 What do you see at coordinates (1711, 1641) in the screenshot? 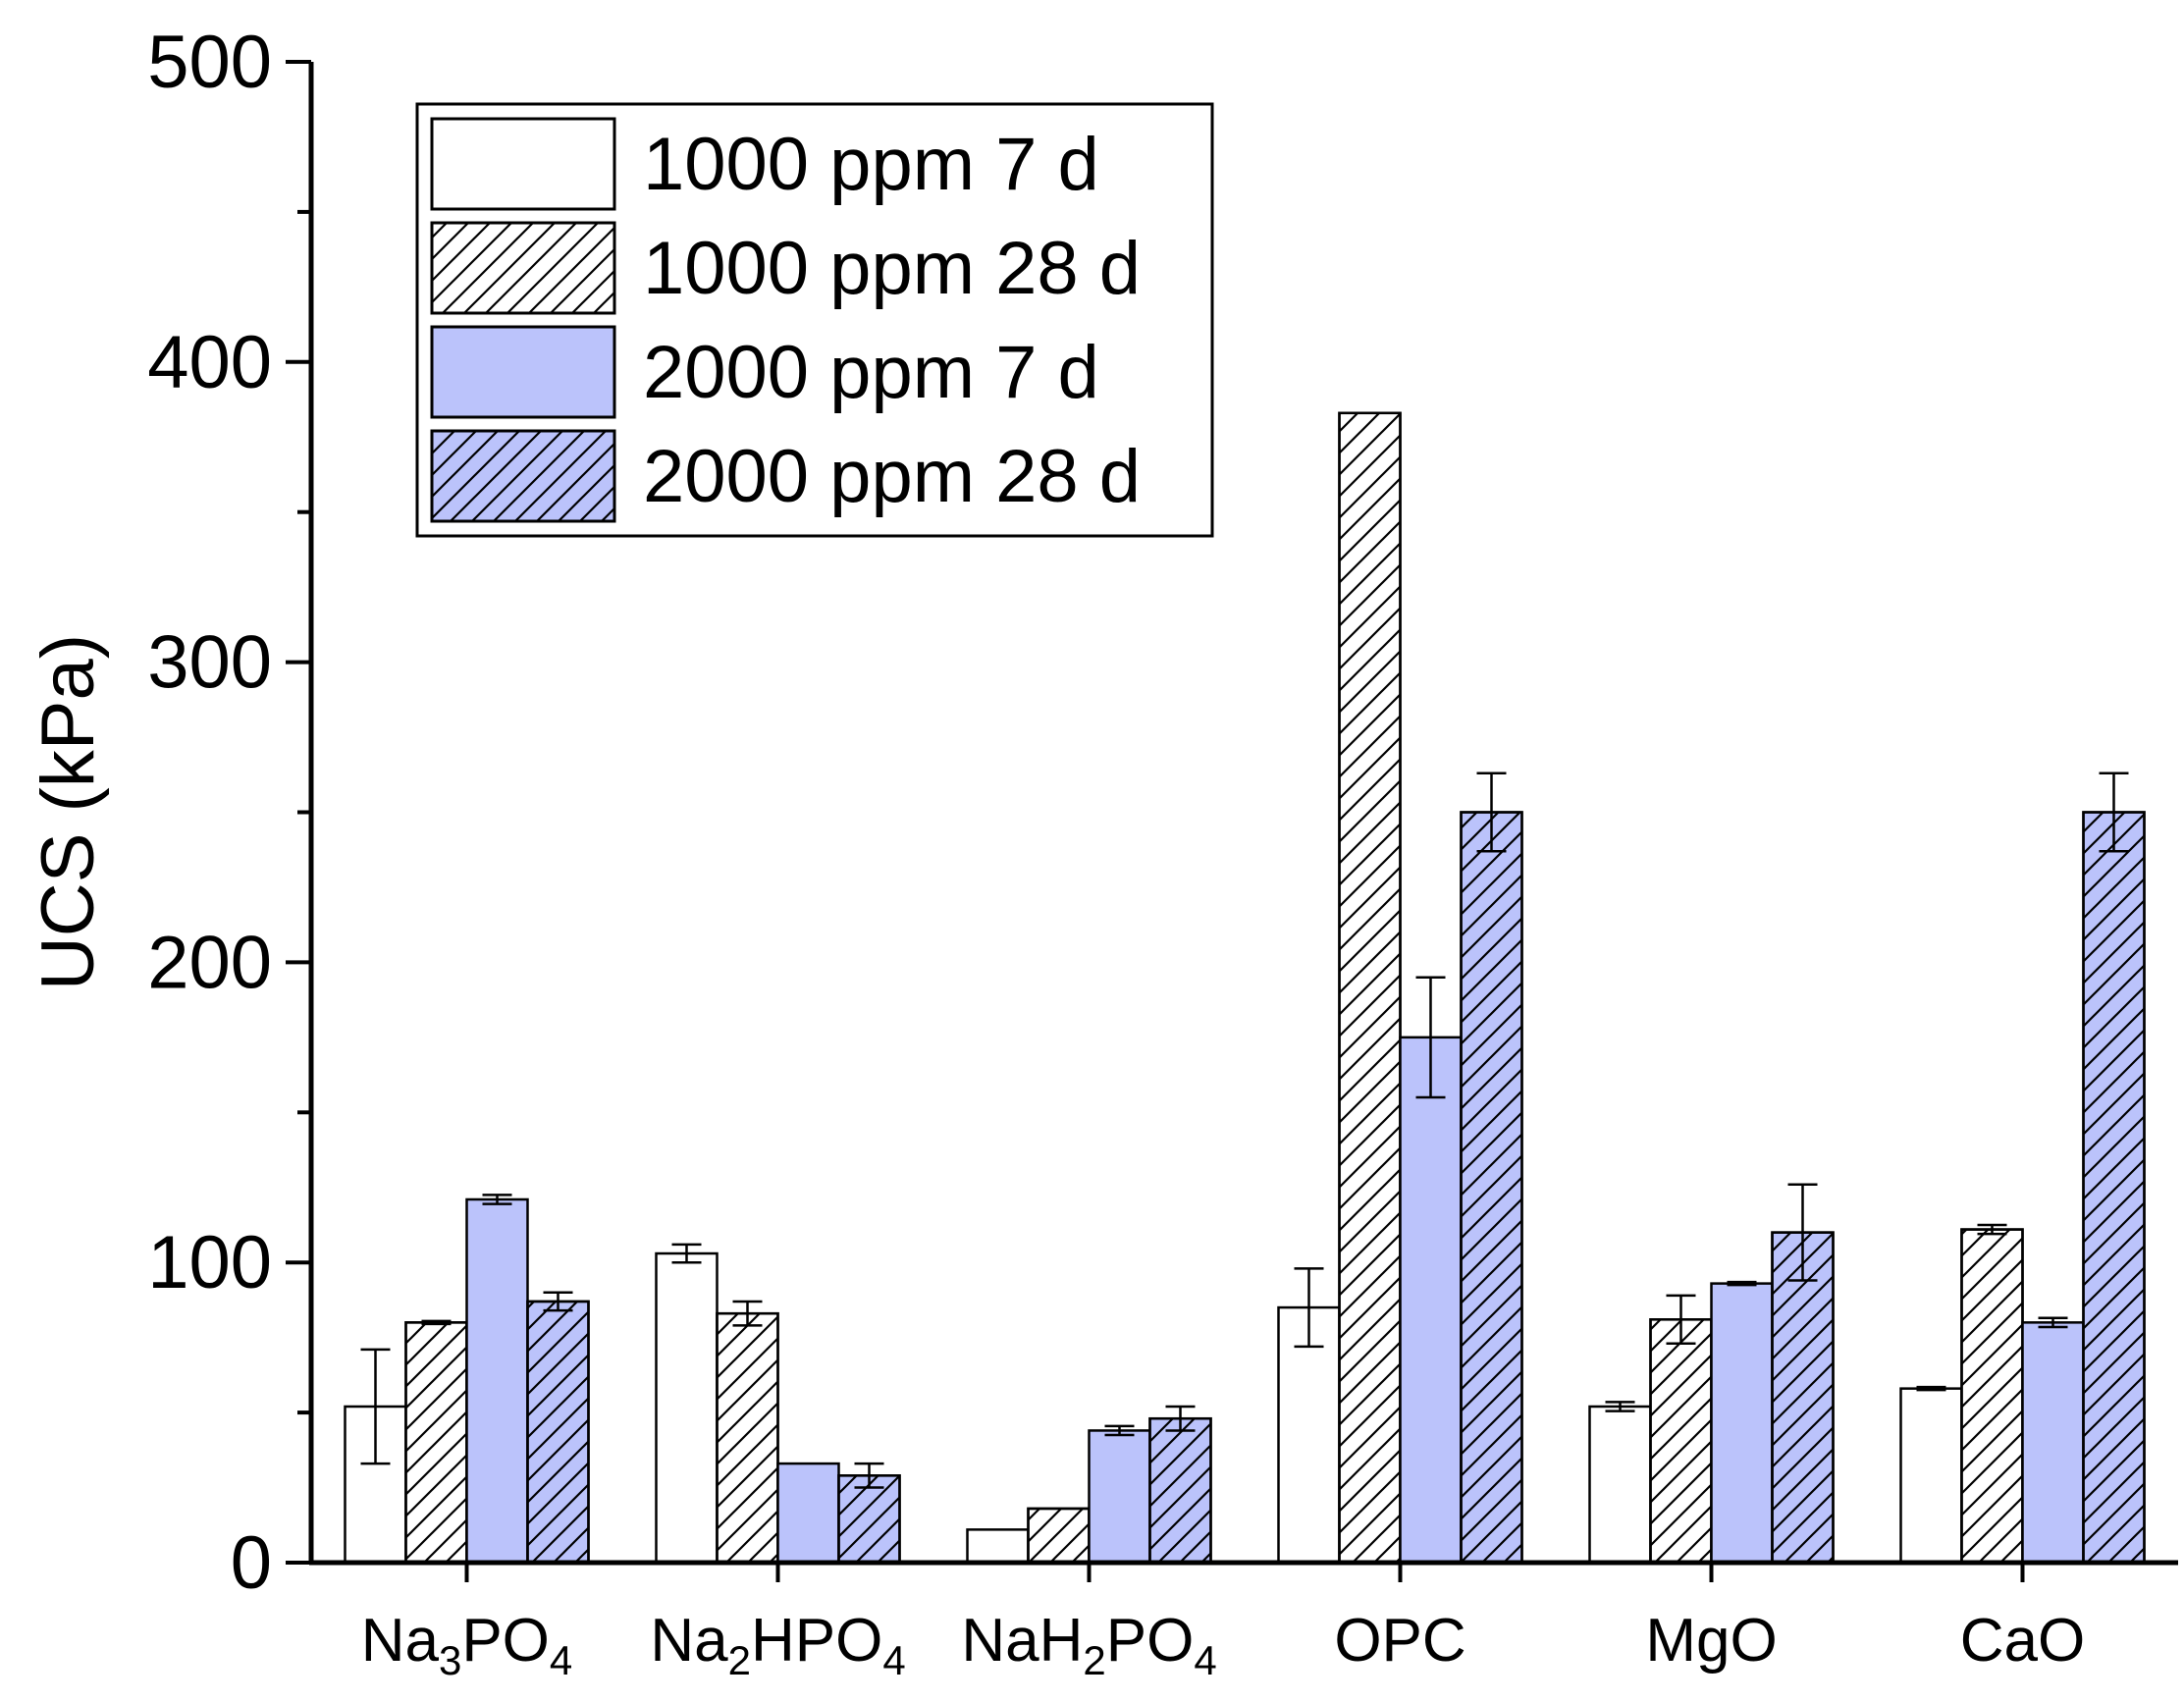
I see `x-tick-label-MgO: MgO` at bounding box center [1711, 1641].